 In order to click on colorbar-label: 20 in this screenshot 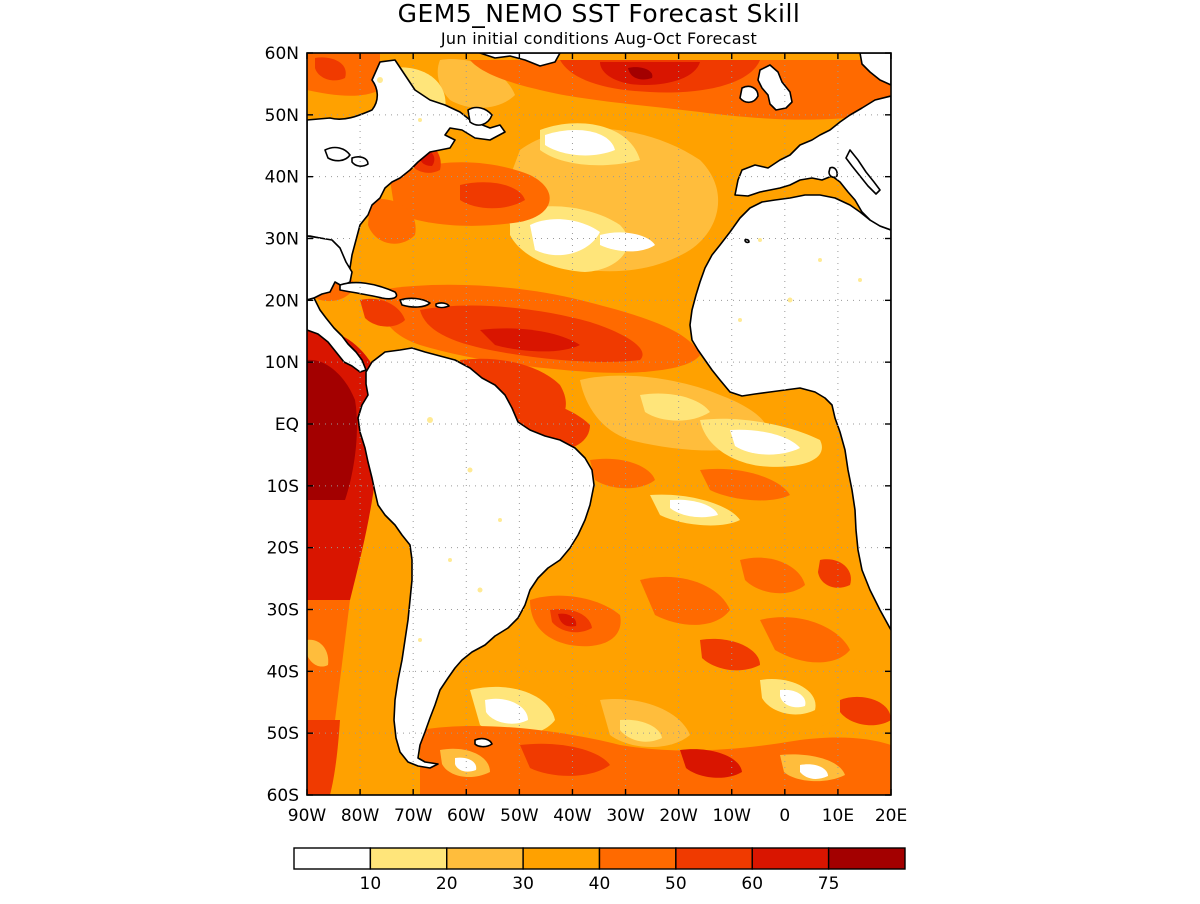, I will do `click(447, 884)`.